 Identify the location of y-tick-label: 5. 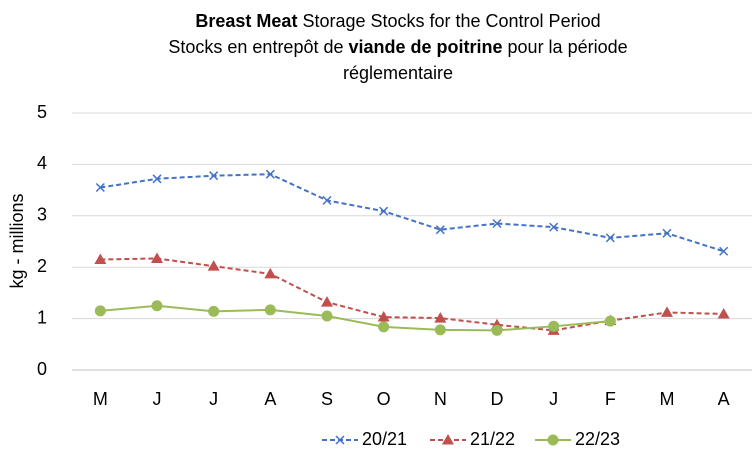
(42, 112).